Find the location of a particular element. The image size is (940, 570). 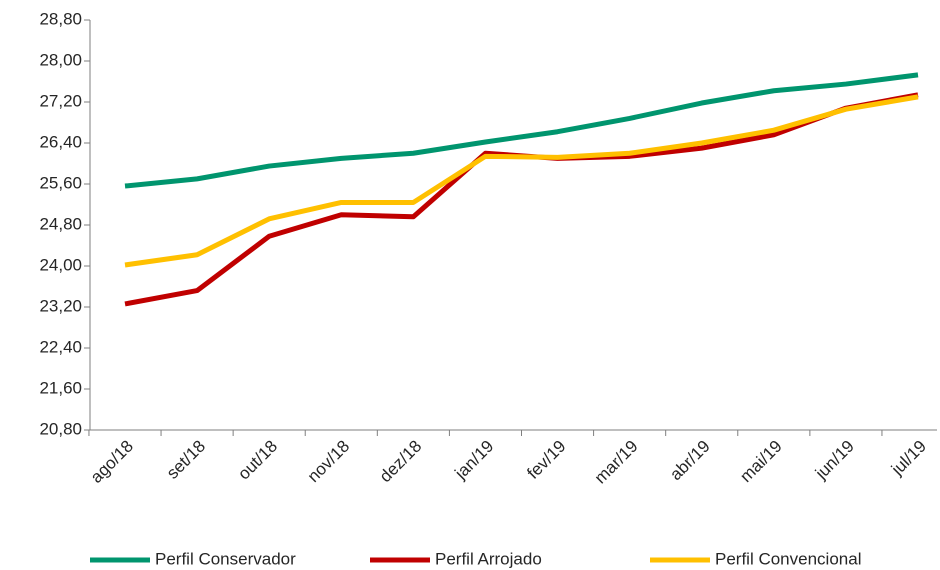

y-tick-label: 20,80 is located at coordinates (60, 428).